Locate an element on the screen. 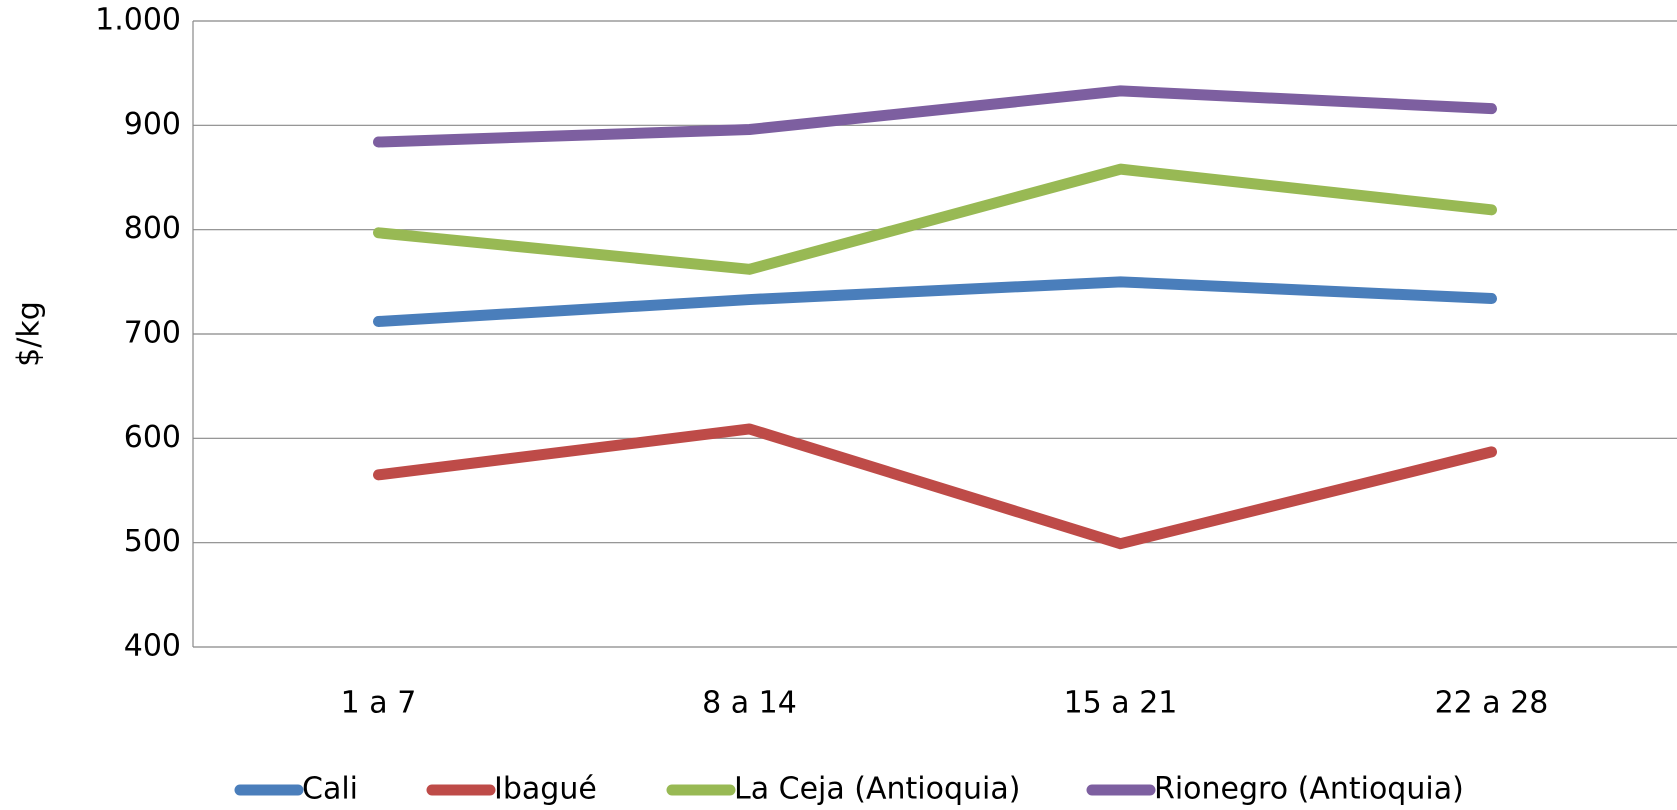 This screenshot has width=1677, height=810. y-tick-label: 600 is located at coordinates (152, 437).